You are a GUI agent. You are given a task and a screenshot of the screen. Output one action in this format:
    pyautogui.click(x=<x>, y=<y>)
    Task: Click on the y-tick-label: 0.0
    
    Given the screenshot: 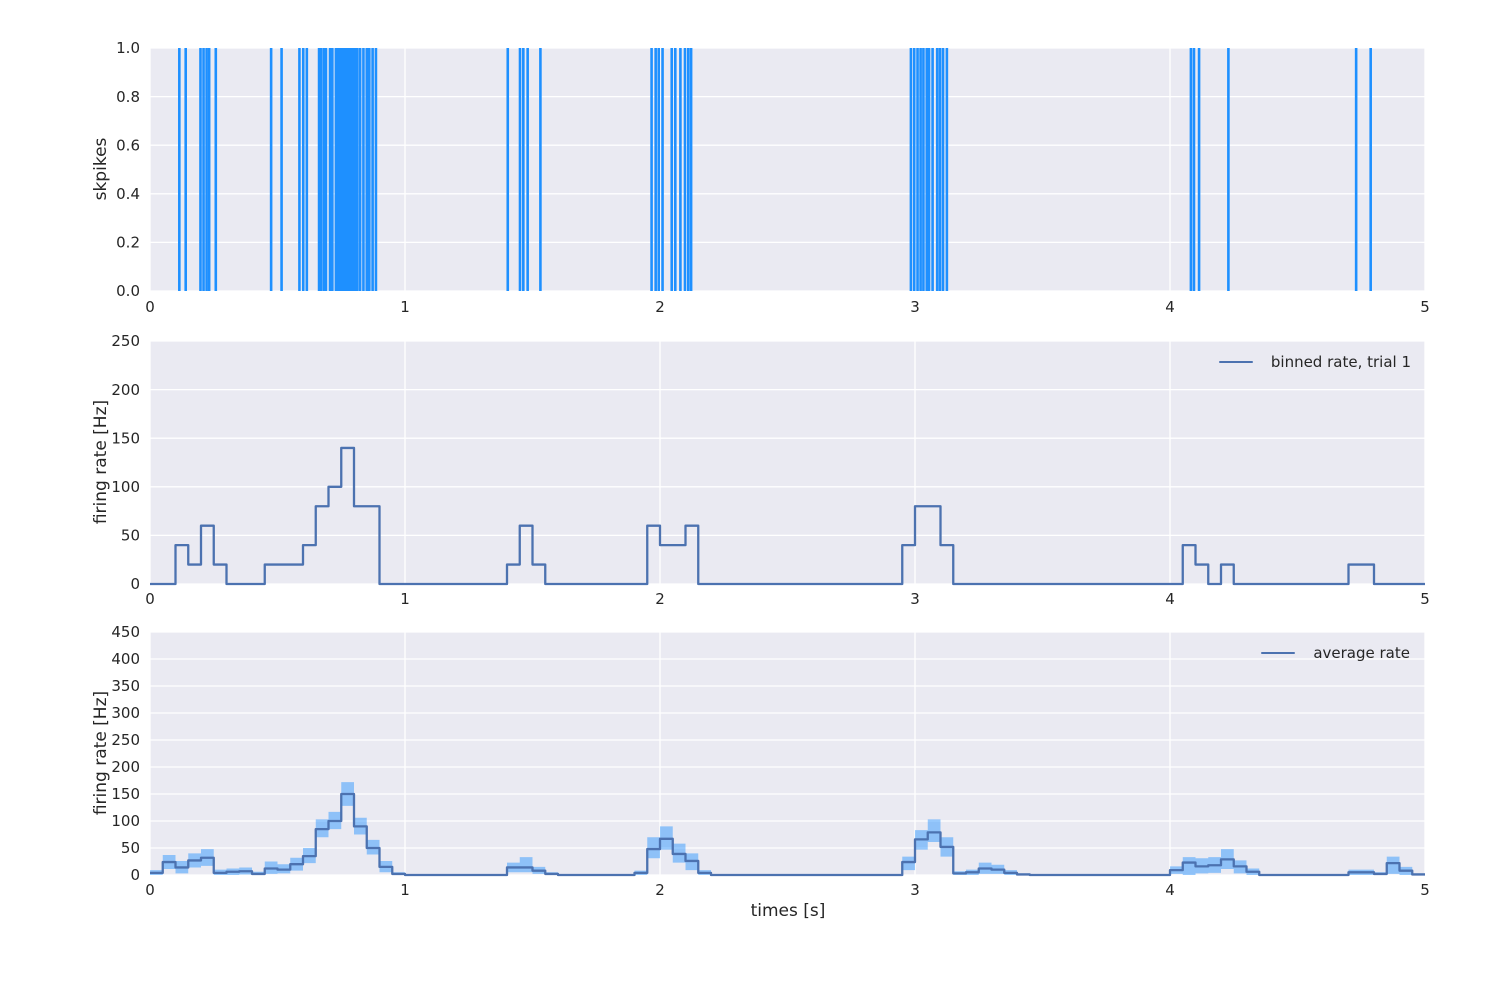 What is the action you would take?
    pyautogui.click(x=128, y=291)
    